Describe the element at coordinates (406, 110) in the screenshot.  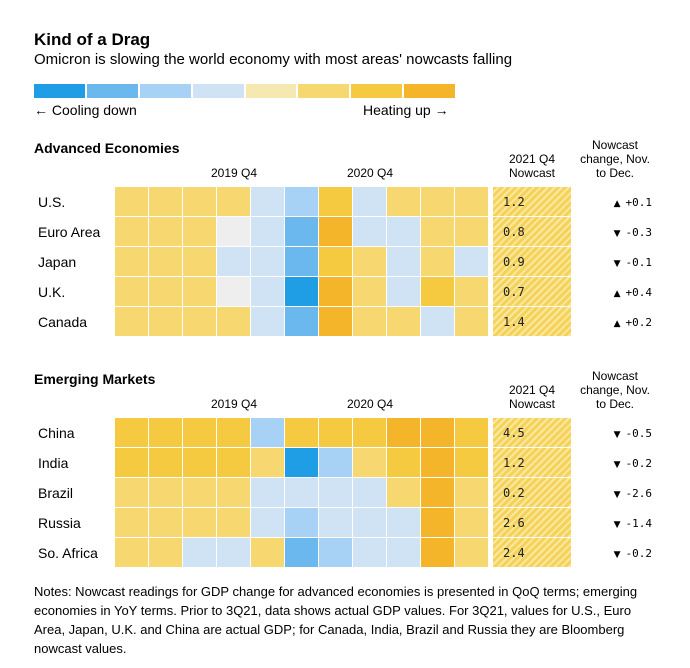
I see `legend-heating-label: Heating up →` at that location.